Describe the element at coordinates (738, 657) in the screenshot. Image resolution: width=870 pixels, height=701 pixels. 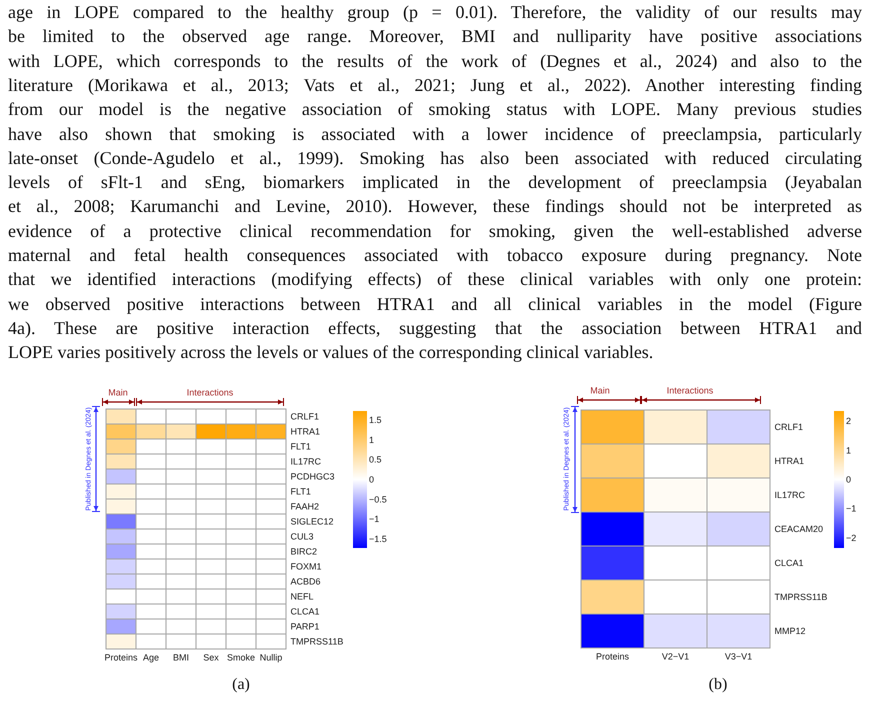
I see `x-tick-label: V3−V1` at that location.